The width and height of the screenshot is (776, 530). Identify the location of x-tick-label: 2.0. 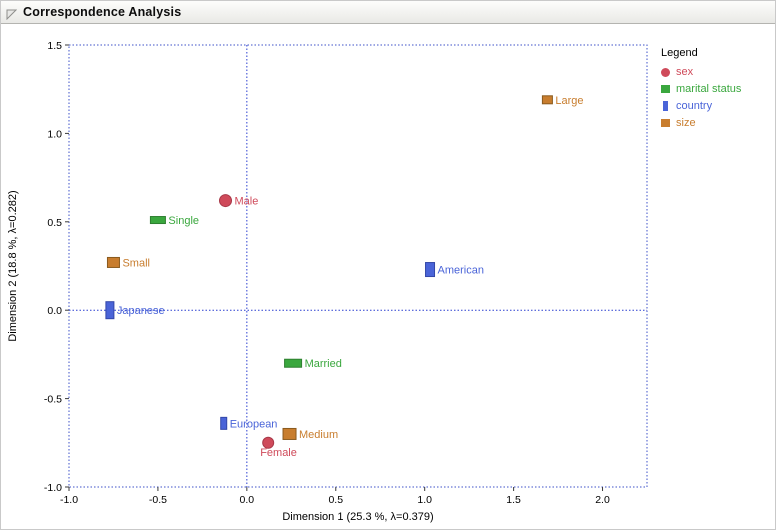
(602, 500).